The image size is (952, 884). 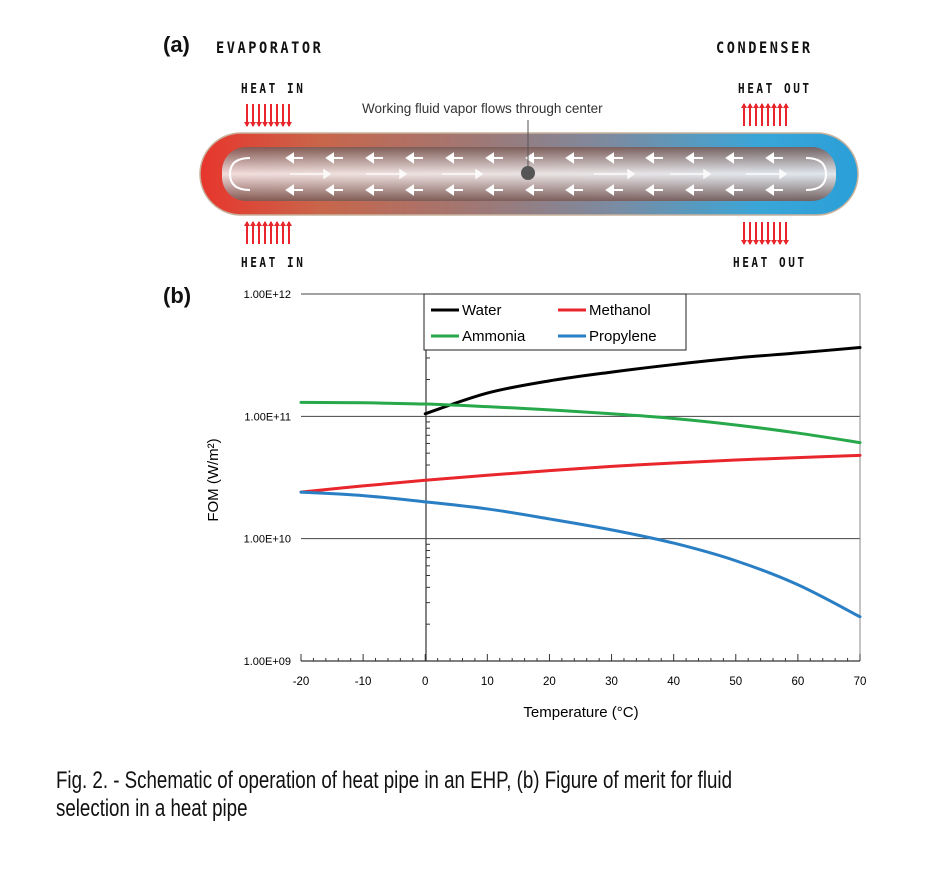 I want to click on evaporator-label: EVAPORATOR, so click(x=270, y=47).